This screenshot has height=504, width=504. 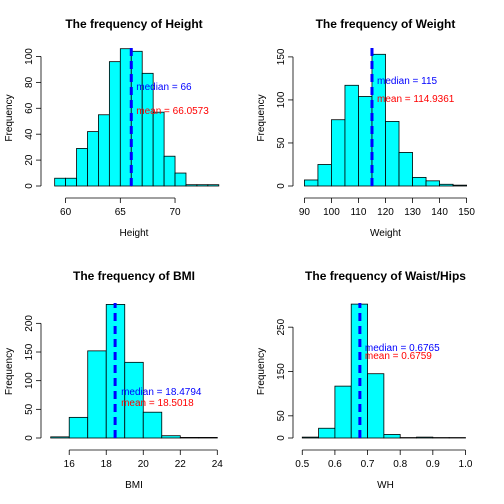 What do you see at coordinates (134, 276) in the screenshot?
I see `chart-title: The frequency of BMI` at bounding box center [134, 276].